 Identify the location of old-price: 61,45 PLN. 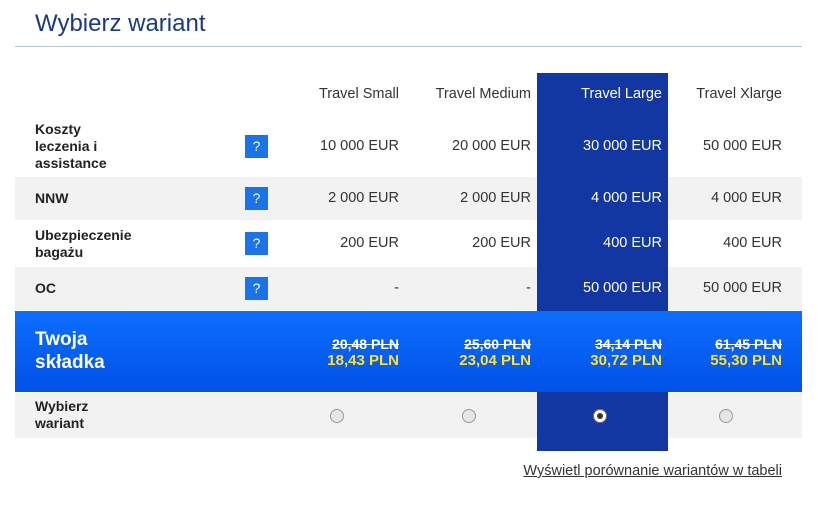
(748, 344).